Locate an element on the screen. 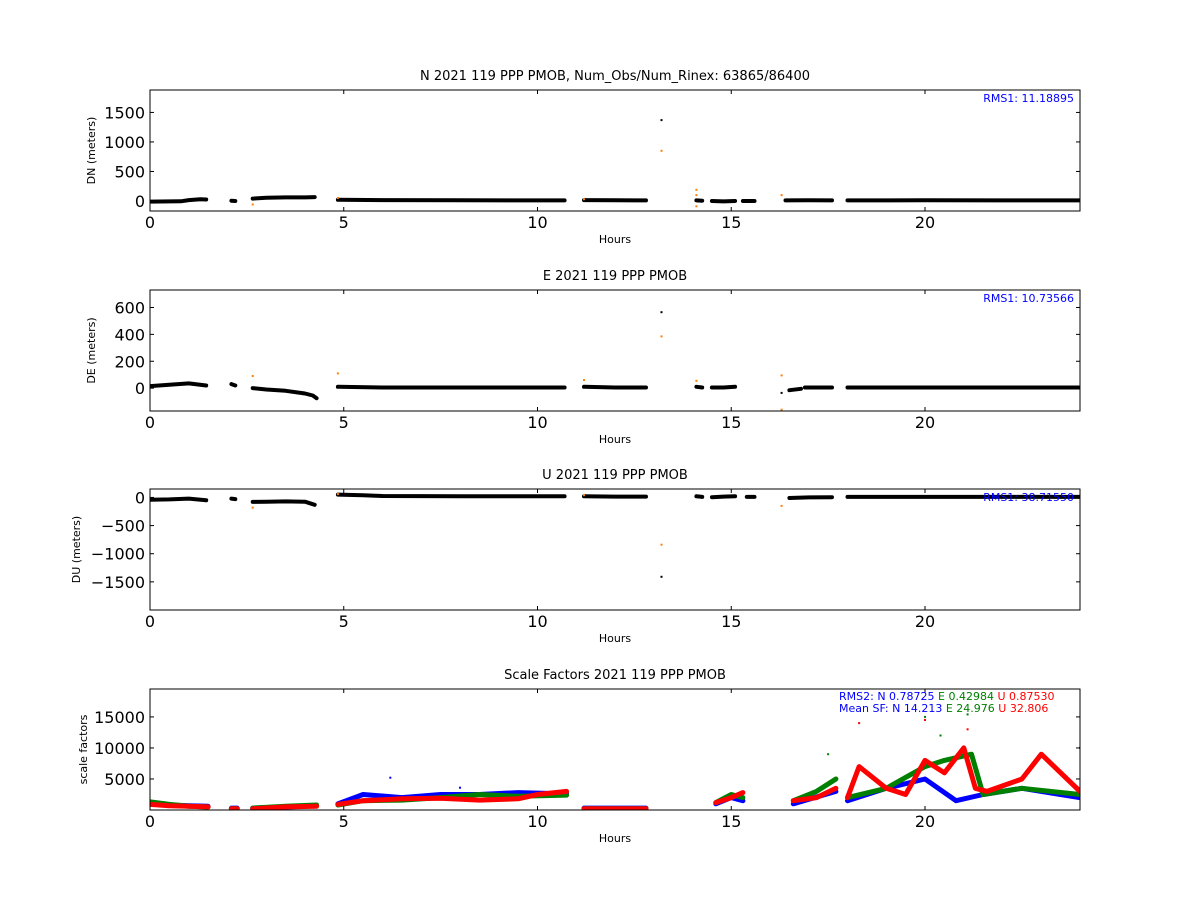  y-tick-label: −500 is located at coordinates (123, 526).